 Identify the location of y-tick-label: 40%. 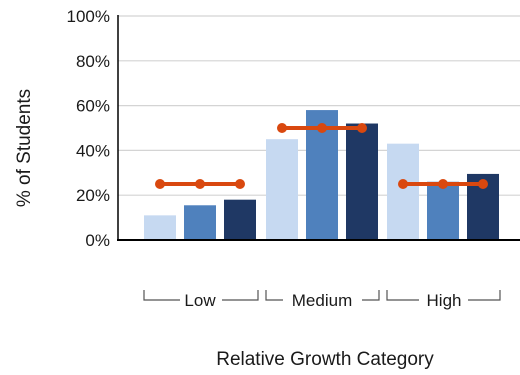
(93, 150).